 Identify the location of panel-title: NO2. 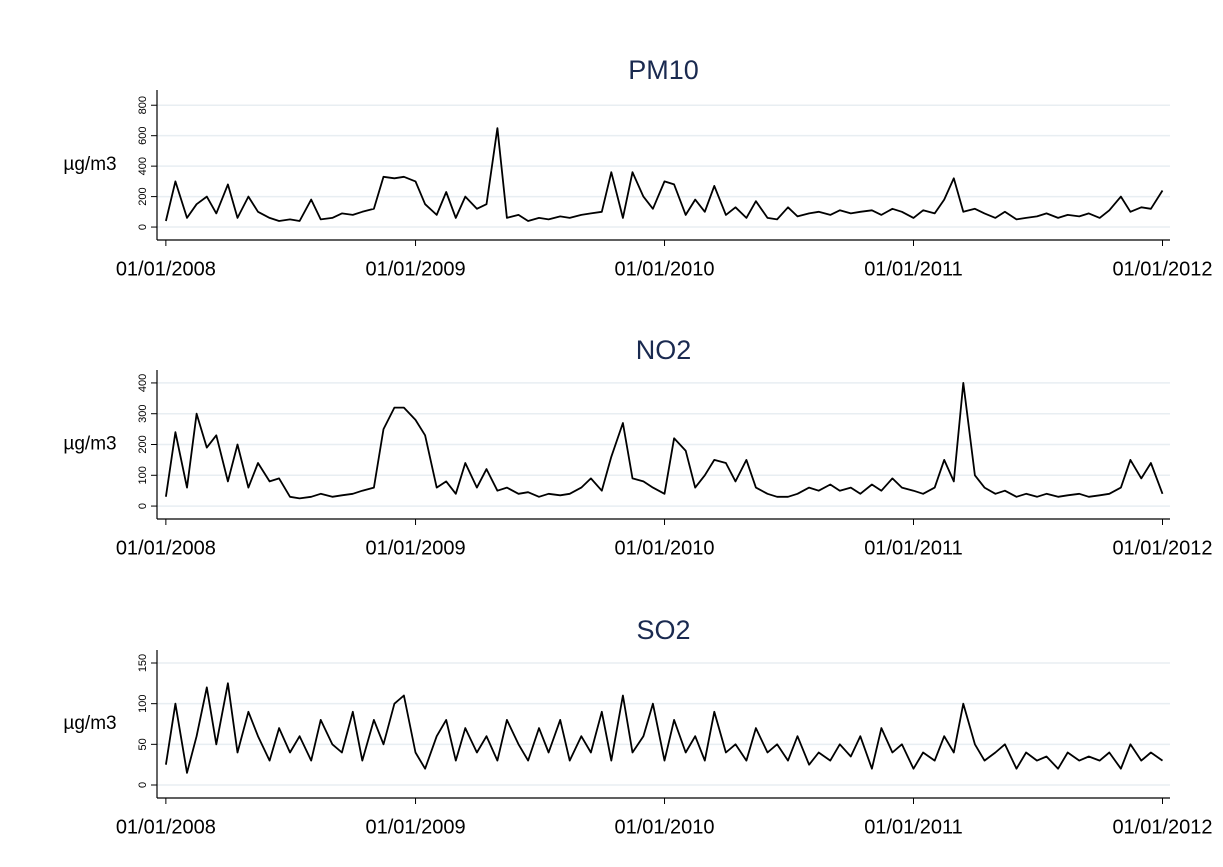
(664, 350).